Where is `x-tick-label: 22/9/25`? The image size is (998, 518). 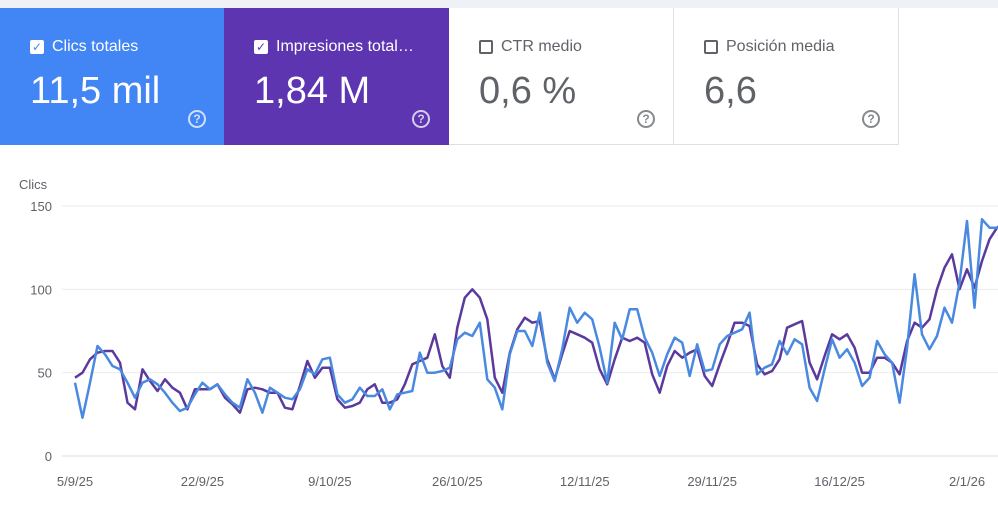 x-tick-label: 22/9/25 is located at coordinates (202, 481).